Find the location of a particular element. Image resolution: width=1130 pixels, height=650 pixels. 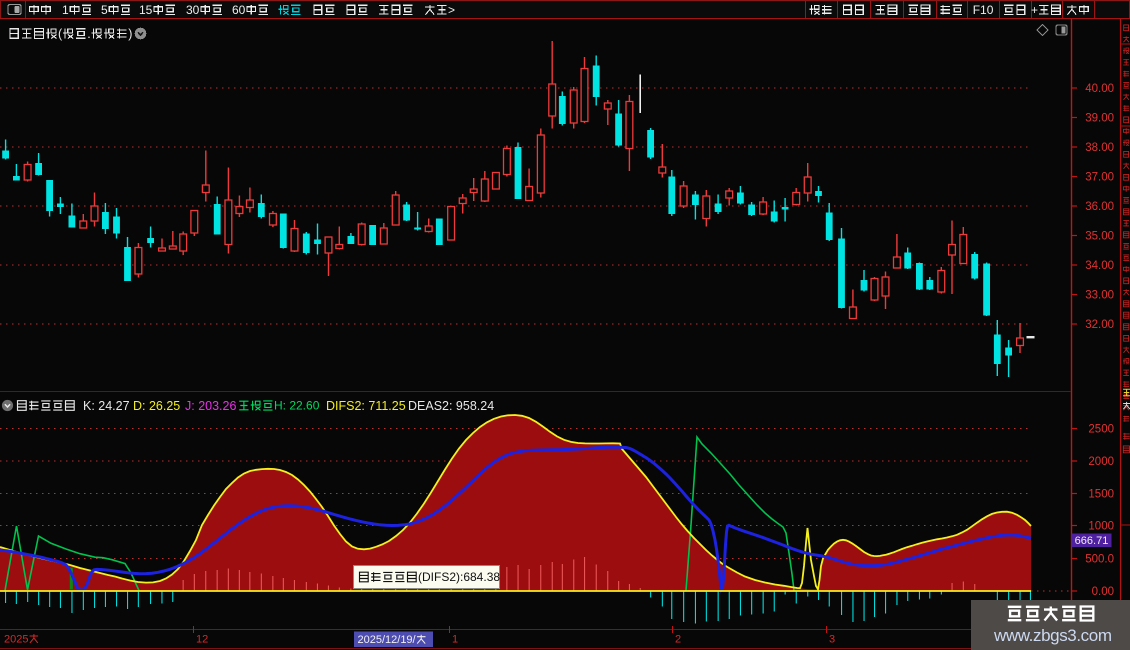

svg-text: 33.00 is located at coordinates (1099, 296).